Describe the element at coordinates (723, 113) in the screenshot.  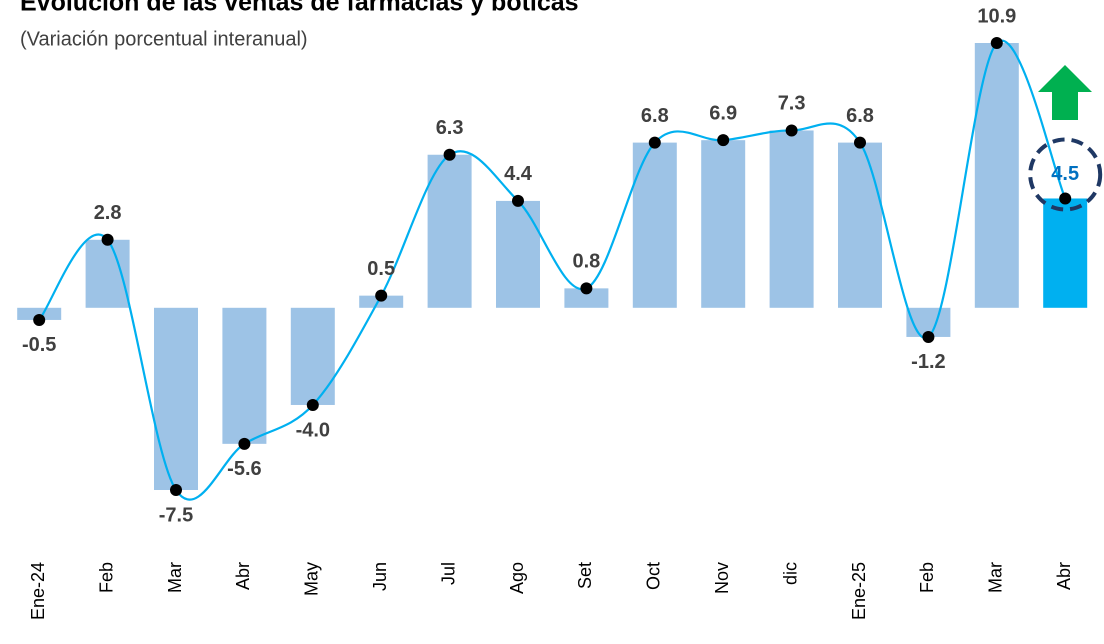
I see `data-label: 6.9` at that location.